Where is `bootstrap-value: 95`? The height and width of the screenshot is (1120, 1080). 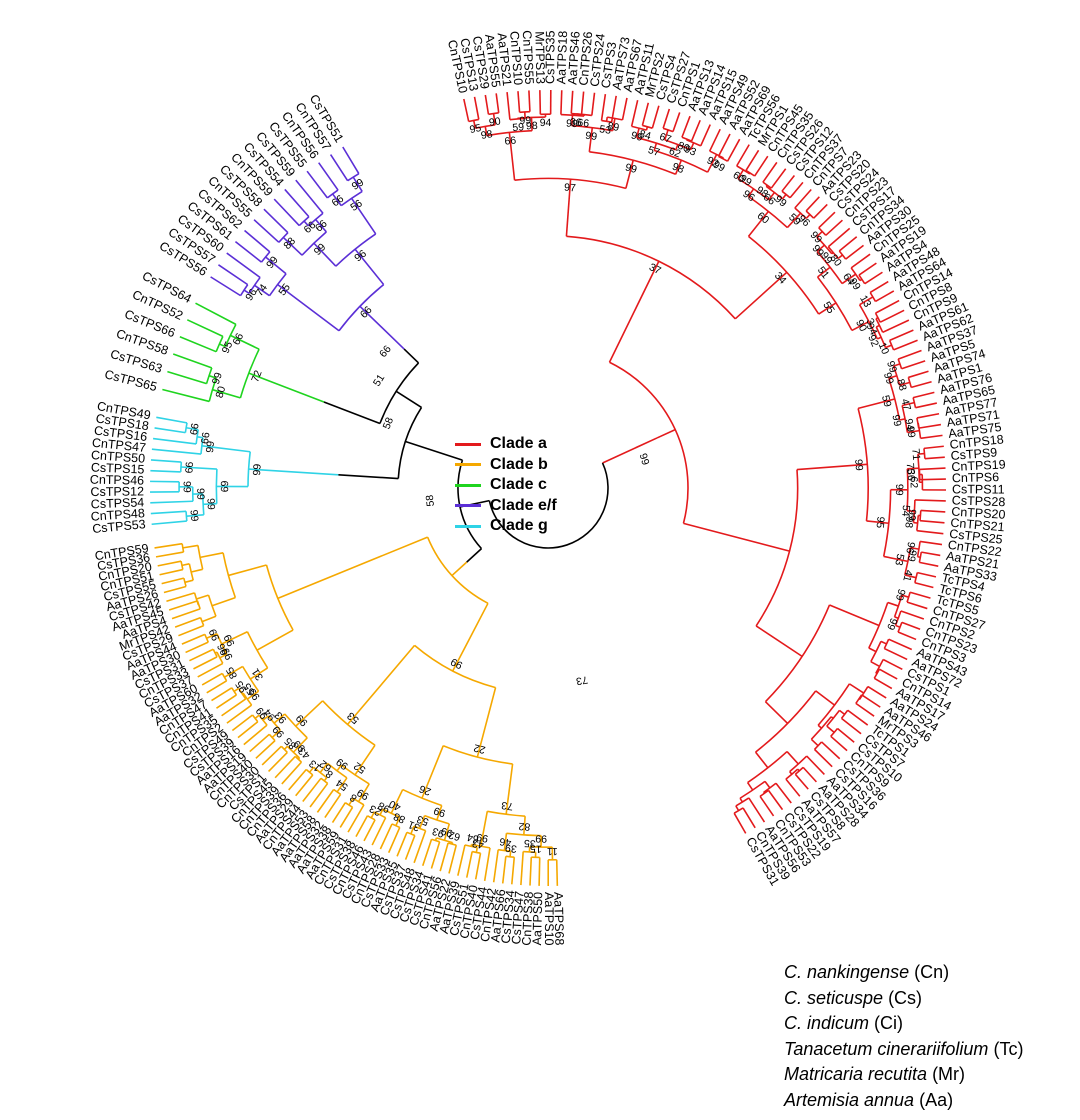 bootstrap-value: 95 is located at coordinates (476, 129).